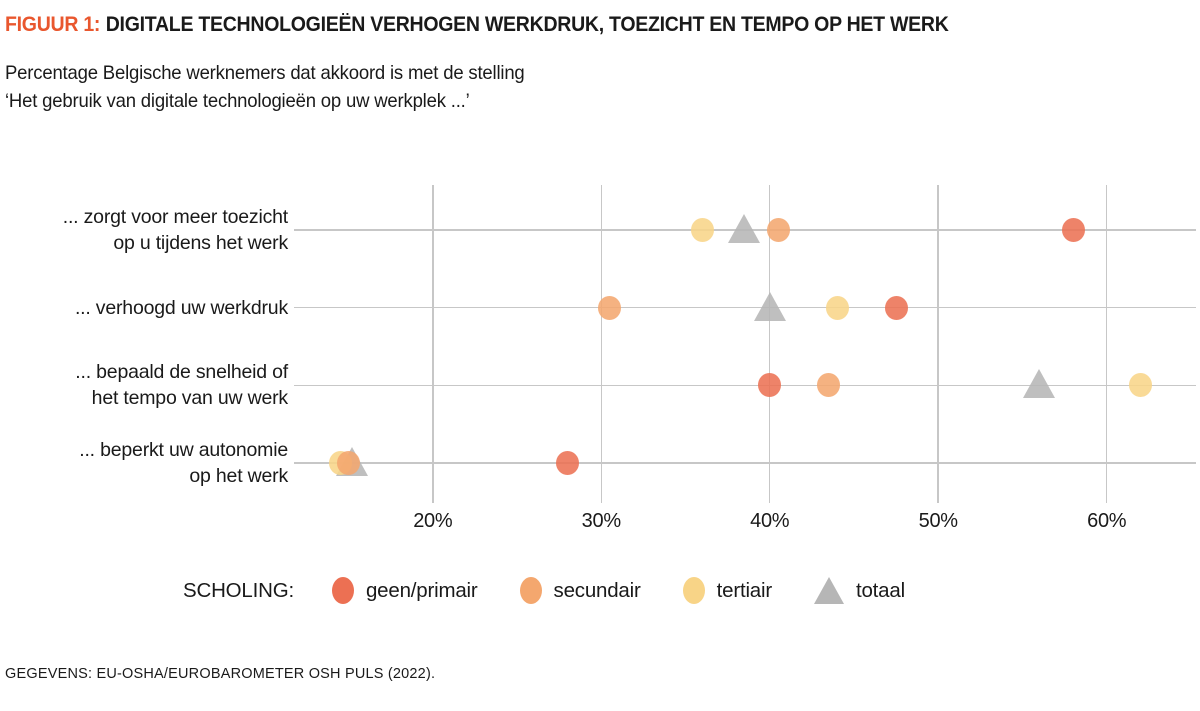 The width and height of the screenshot is (1200, 711). What do you see at coordinates (568, 463) in the screenshot?
I see `data-point-geen-primair-row3` at bounding box center [568, 463].